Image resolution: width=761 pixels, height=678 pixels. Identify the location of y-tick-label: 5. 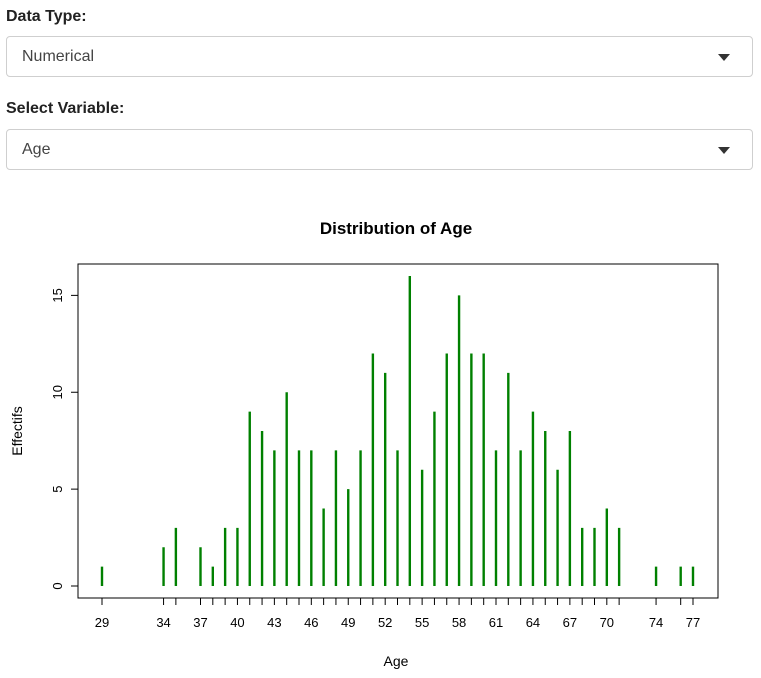
(57, 489).